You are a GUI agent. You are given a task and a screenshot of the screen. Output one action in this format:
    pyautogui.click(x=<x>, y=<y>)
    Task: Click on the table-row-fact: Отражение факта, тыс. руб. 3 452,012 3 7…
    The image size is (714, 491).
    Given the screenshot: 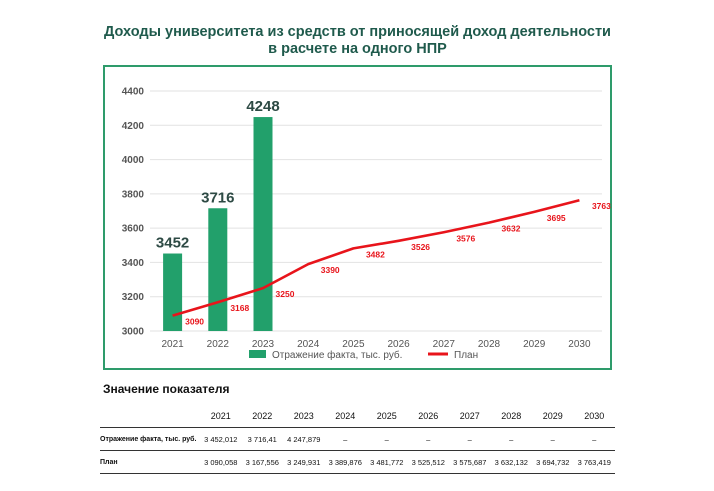 What is the action you would take?
    pyautogui.click(x=357, y=439)
    